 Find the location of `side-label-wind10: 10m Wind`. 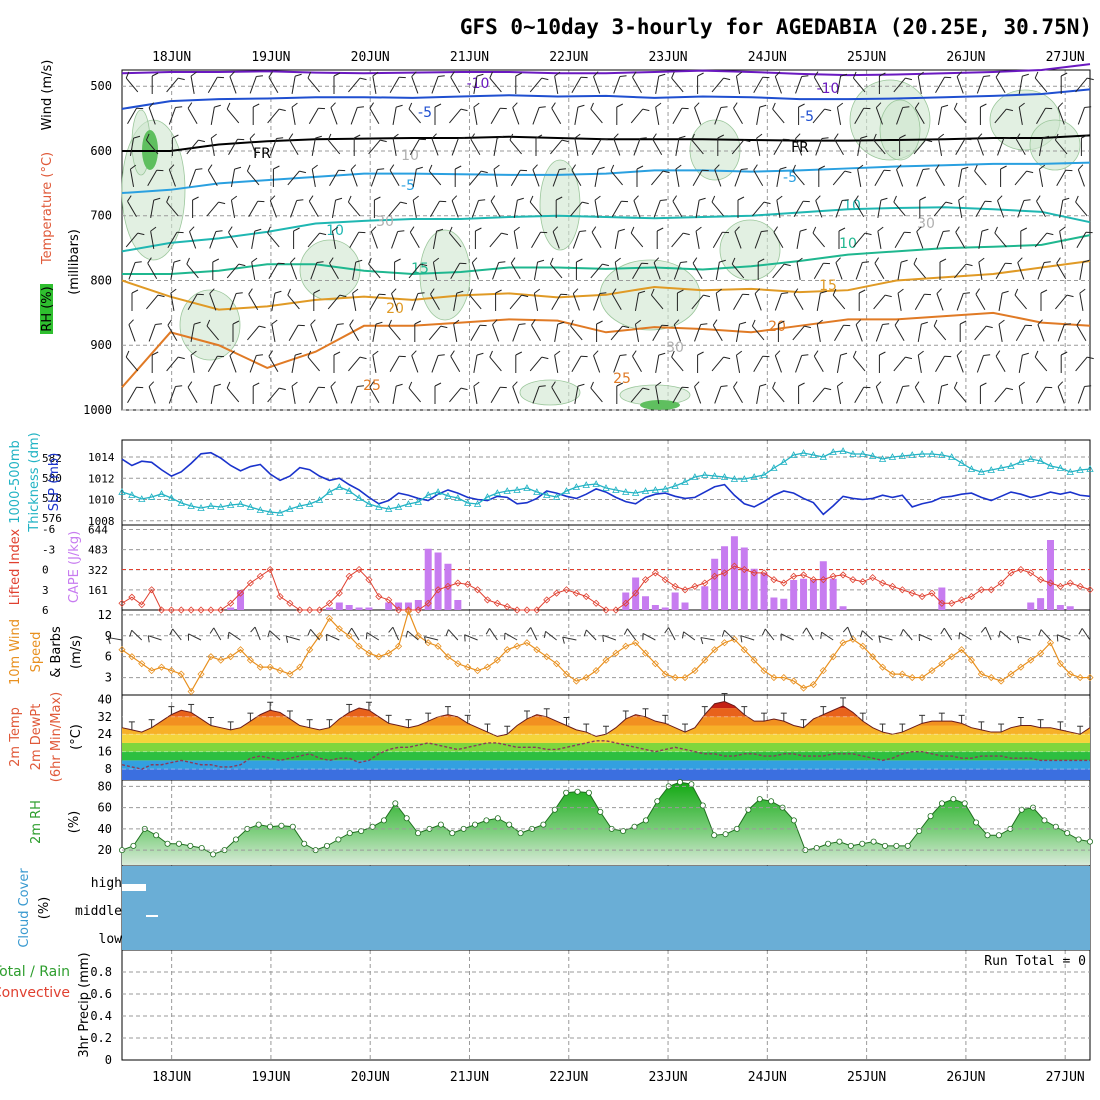

side-label-wind10: 10m Wind is located at coordinates (15, 652).